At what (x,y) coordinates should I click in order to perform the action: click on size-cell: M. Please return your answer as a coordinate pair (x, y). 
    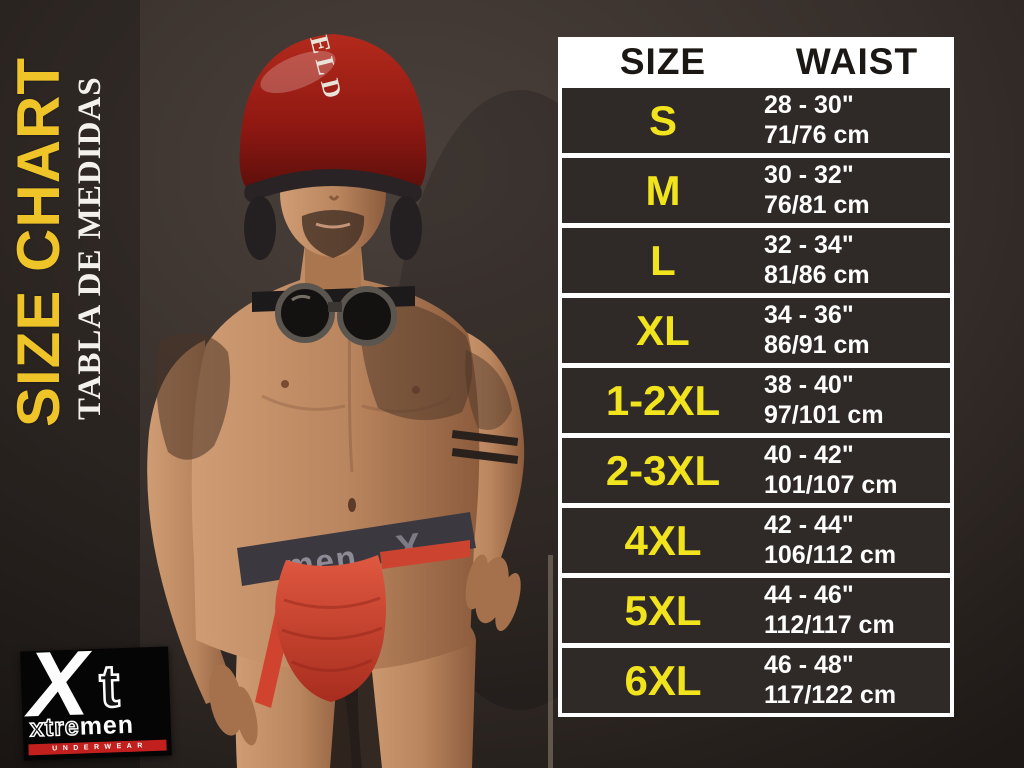
    Looking at the image, I should click on (663, 190).